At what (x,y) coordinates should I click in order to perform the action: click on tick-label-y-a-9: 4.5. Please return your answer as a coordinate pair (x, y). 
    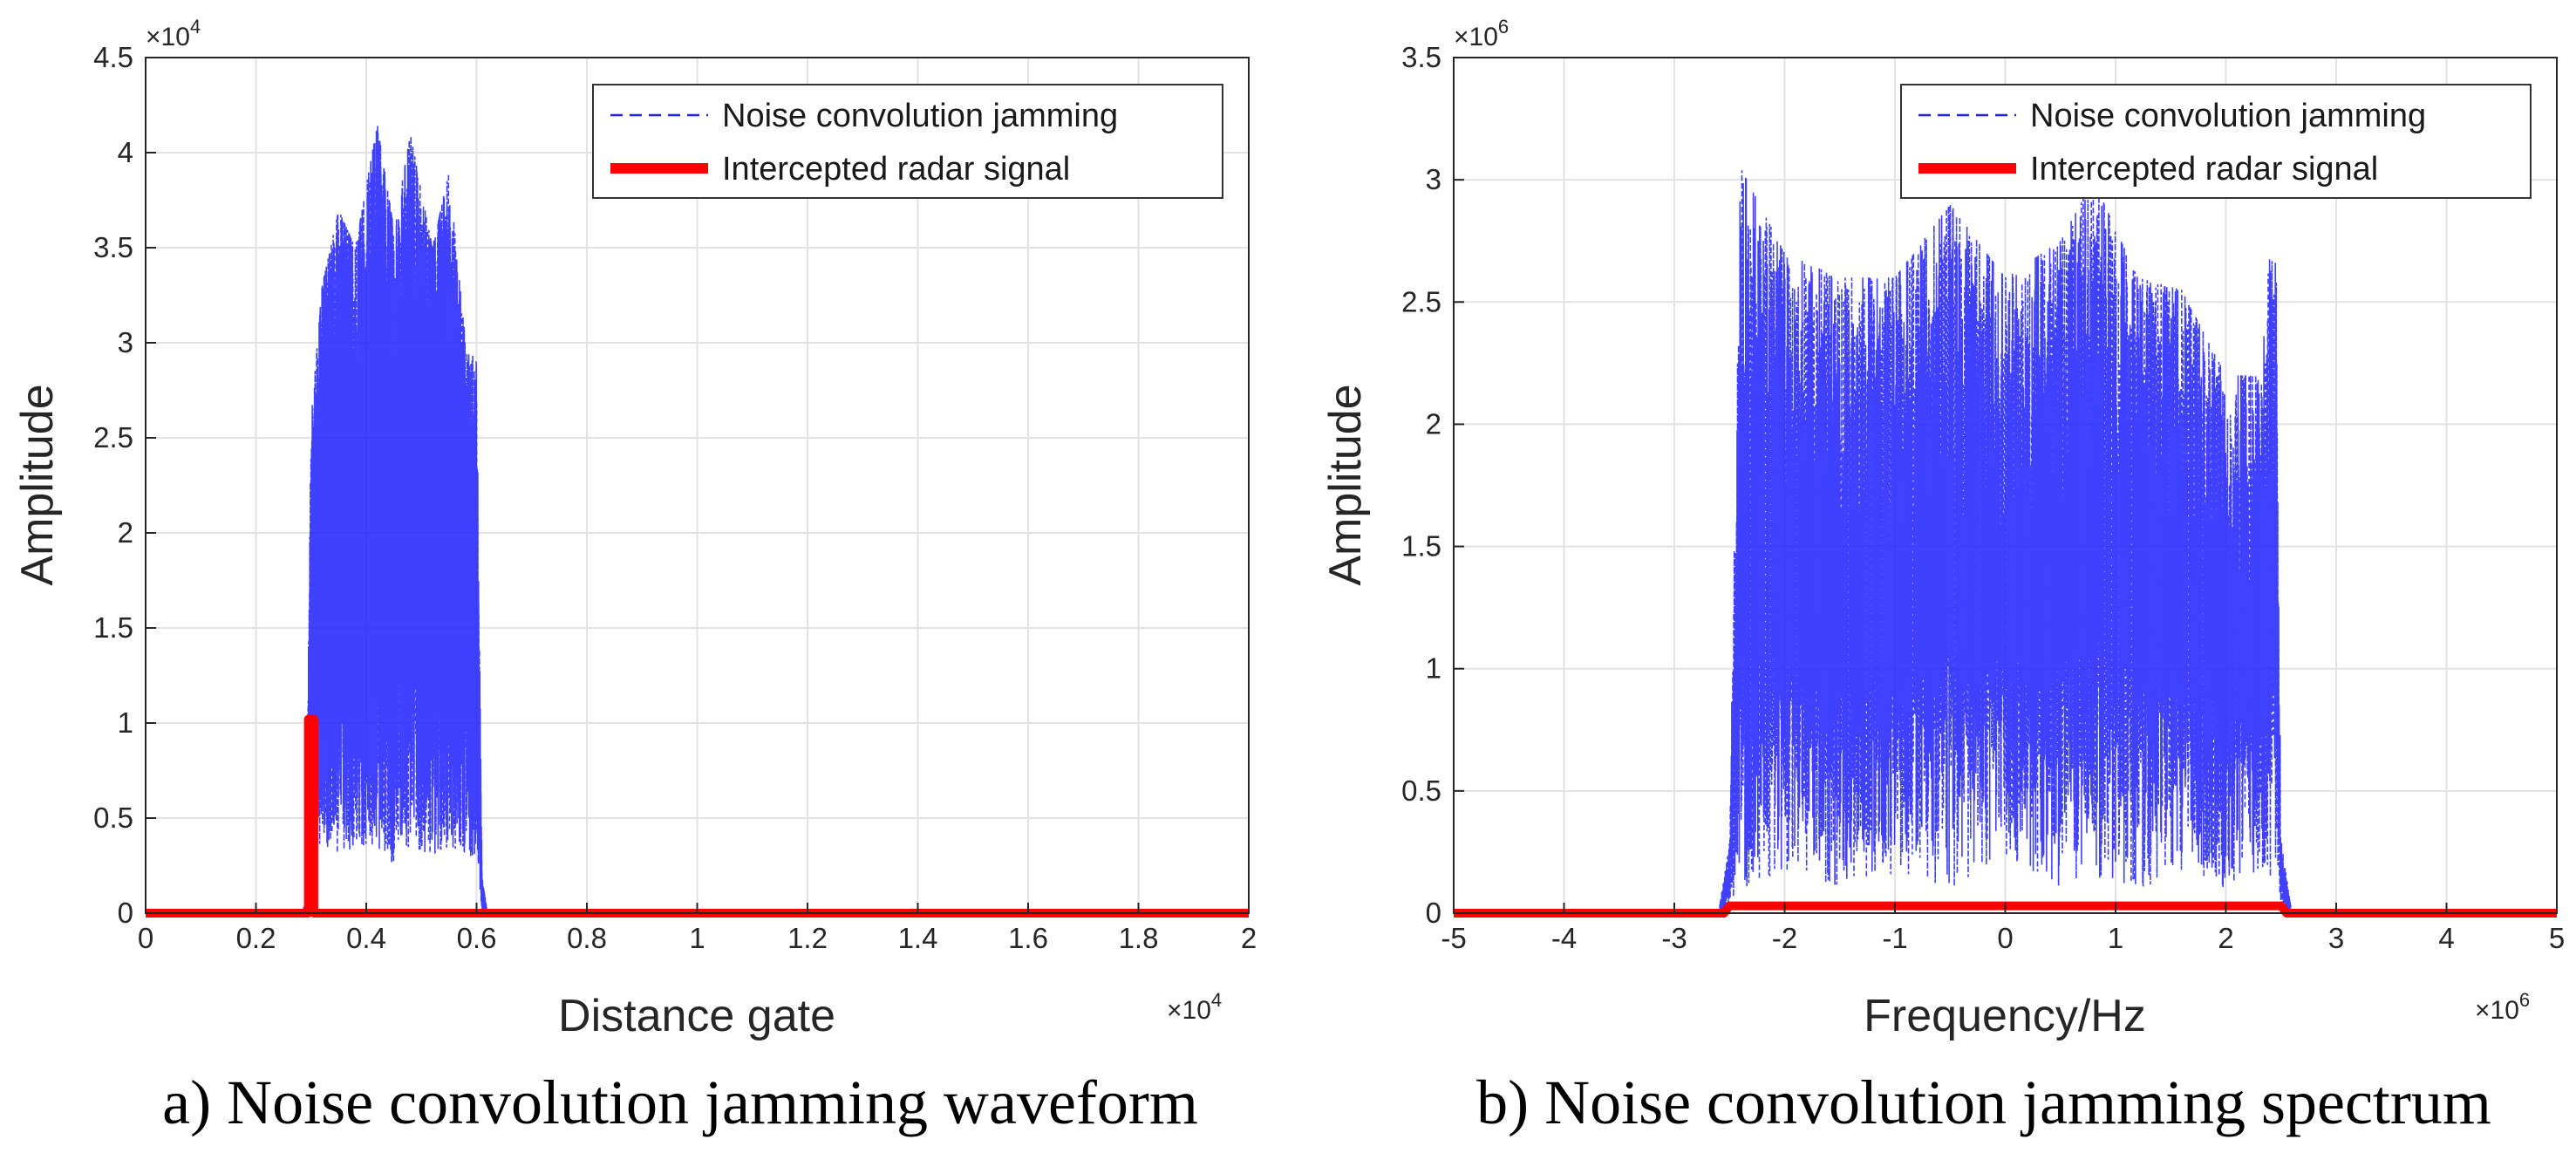
    Looking at the image, I should click on (113, 57).